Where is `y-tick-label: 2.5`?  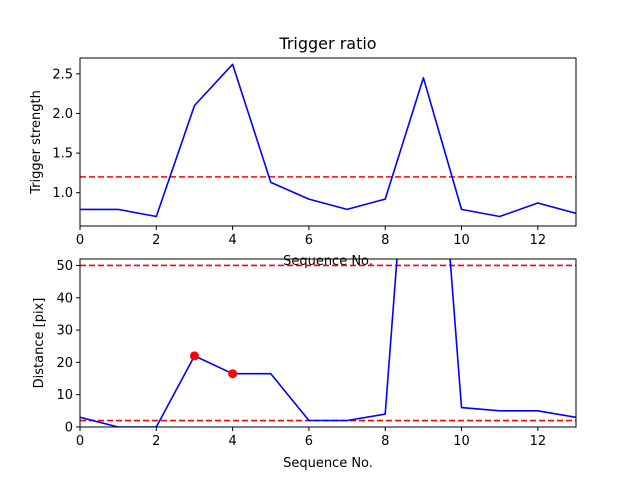 y-tick-label: 2.5 is located at coordinates (62, 74).